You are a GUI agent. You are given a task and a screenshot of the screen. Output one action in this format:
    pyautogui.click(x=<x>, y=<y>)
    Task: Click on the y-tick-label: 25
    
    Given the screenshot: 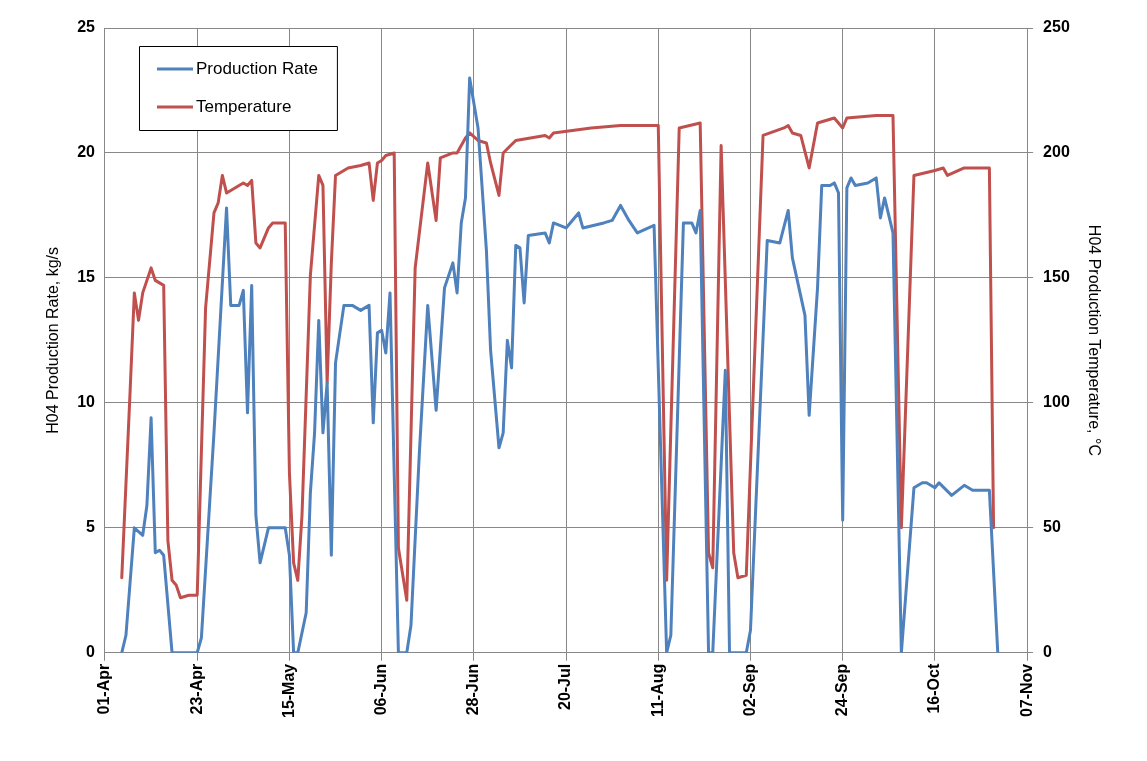 What is the action you would take?
    pyautogui.click(x=86, y=27)
    